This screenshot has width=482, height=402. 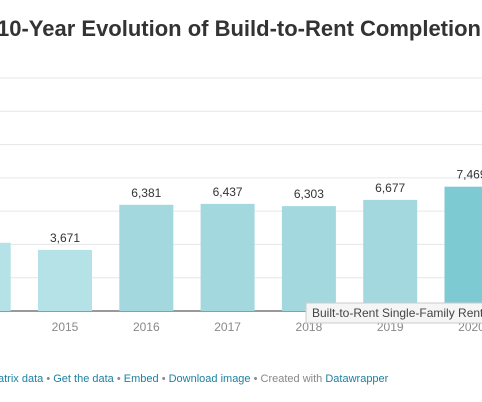 What do you see at coordinates (227, 327) in the screenshot?
I see `x-tick-label: 2017` at bounding box center [227, 327].